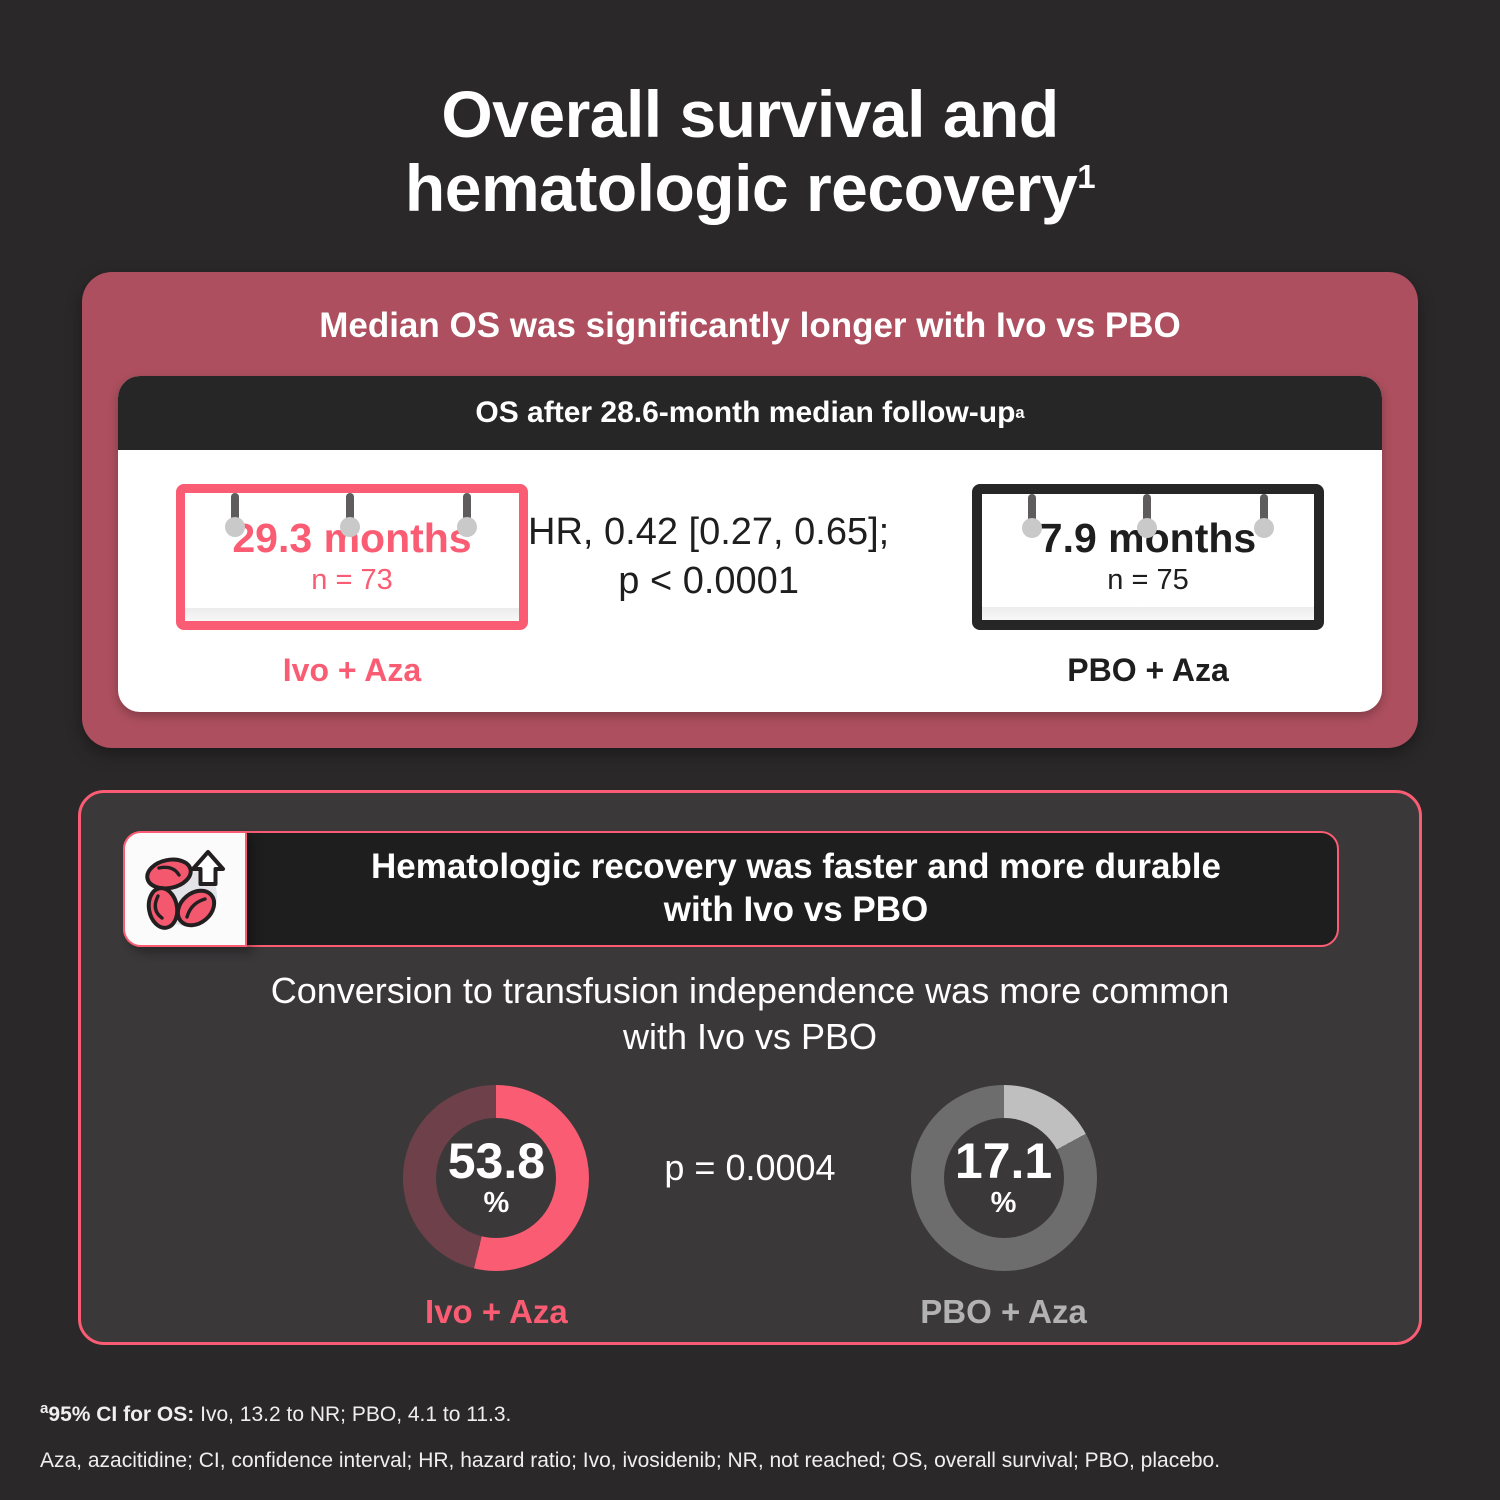 Image resolution: width=1500 pixels, height=1500 pixels. Describe the element at coordinates (352, 557) in the screenshot. I see `os-ivo-calendar-box: 29.3 months n = 73` at that location.